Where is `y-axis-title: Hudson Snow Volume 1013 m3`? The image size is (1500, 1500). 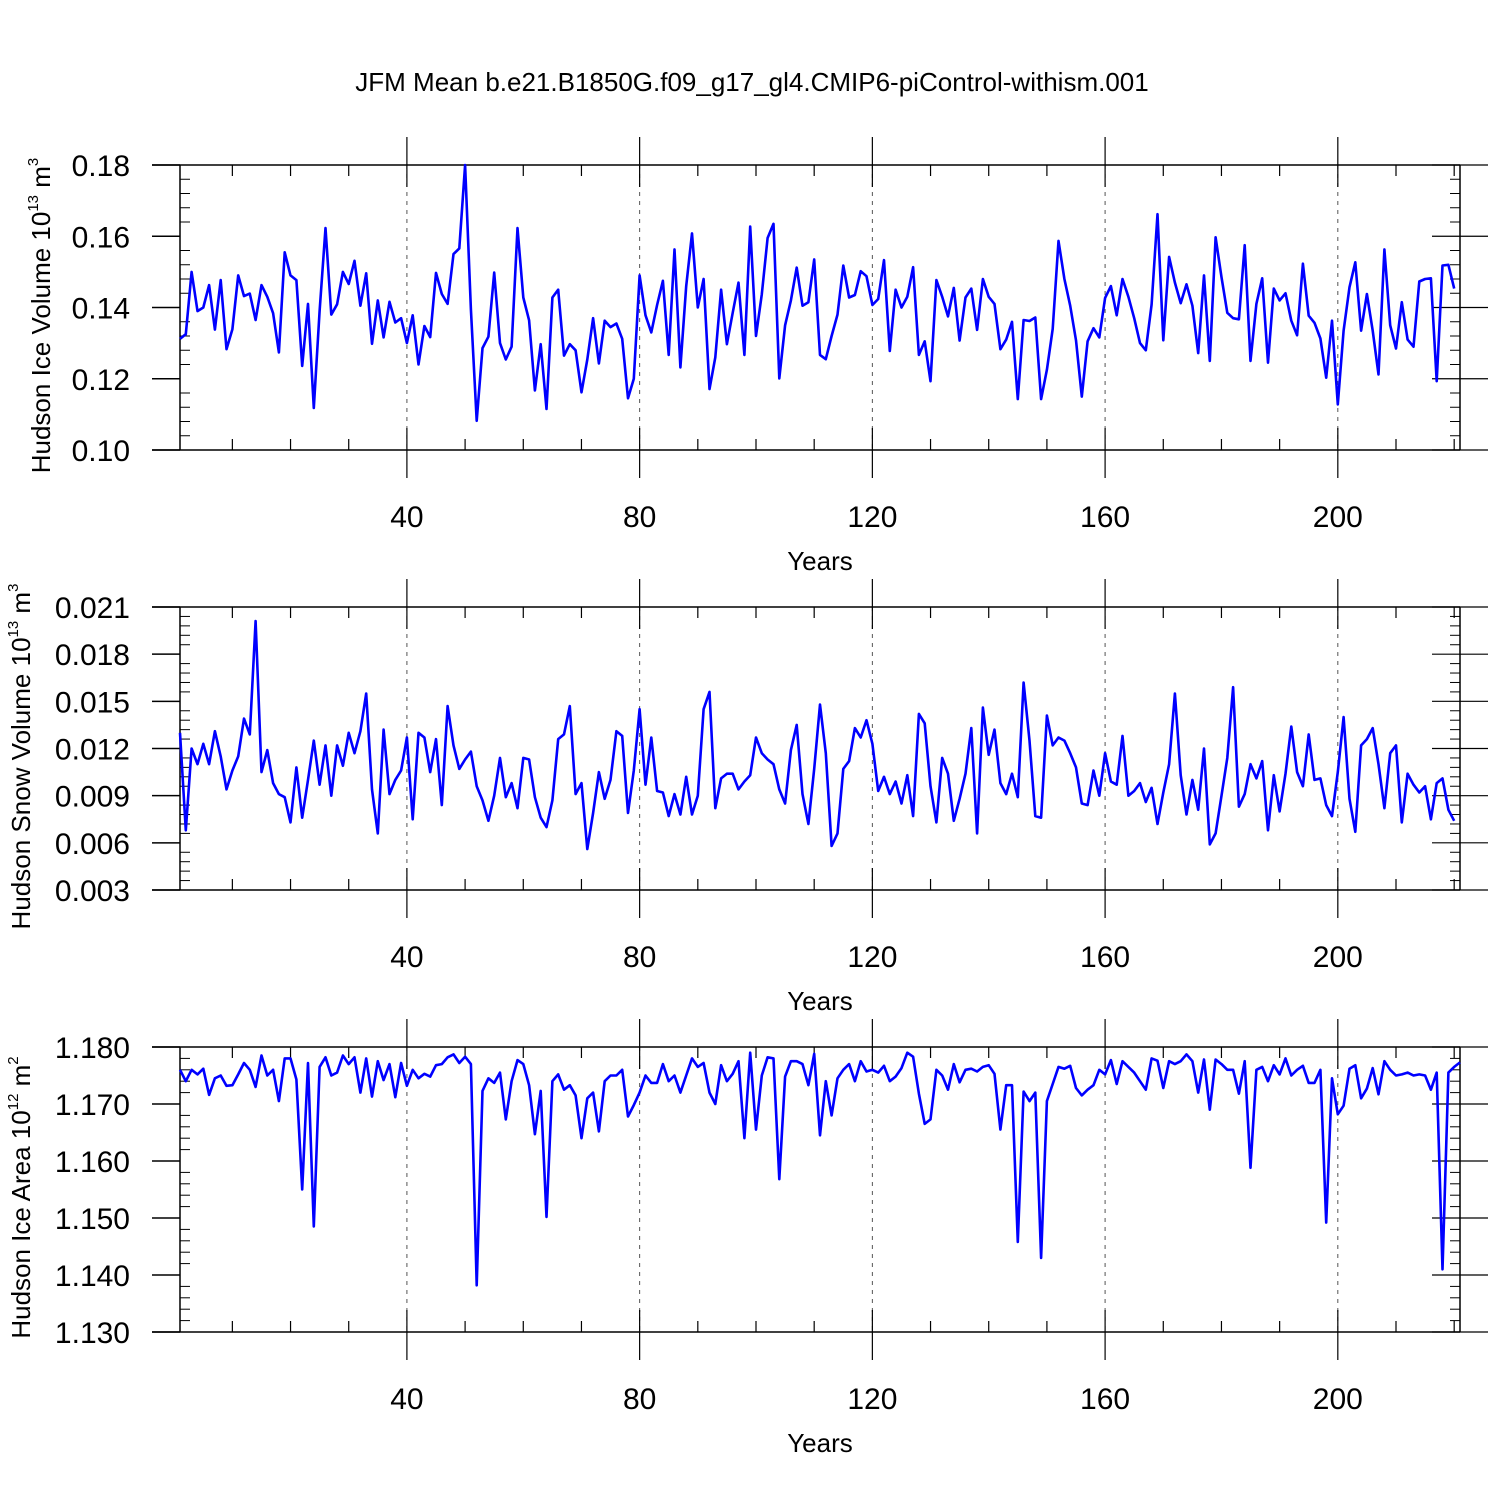 y-axis-title: Hudson Snow Volume 1013 m3 is located at coordinates (20, 757).